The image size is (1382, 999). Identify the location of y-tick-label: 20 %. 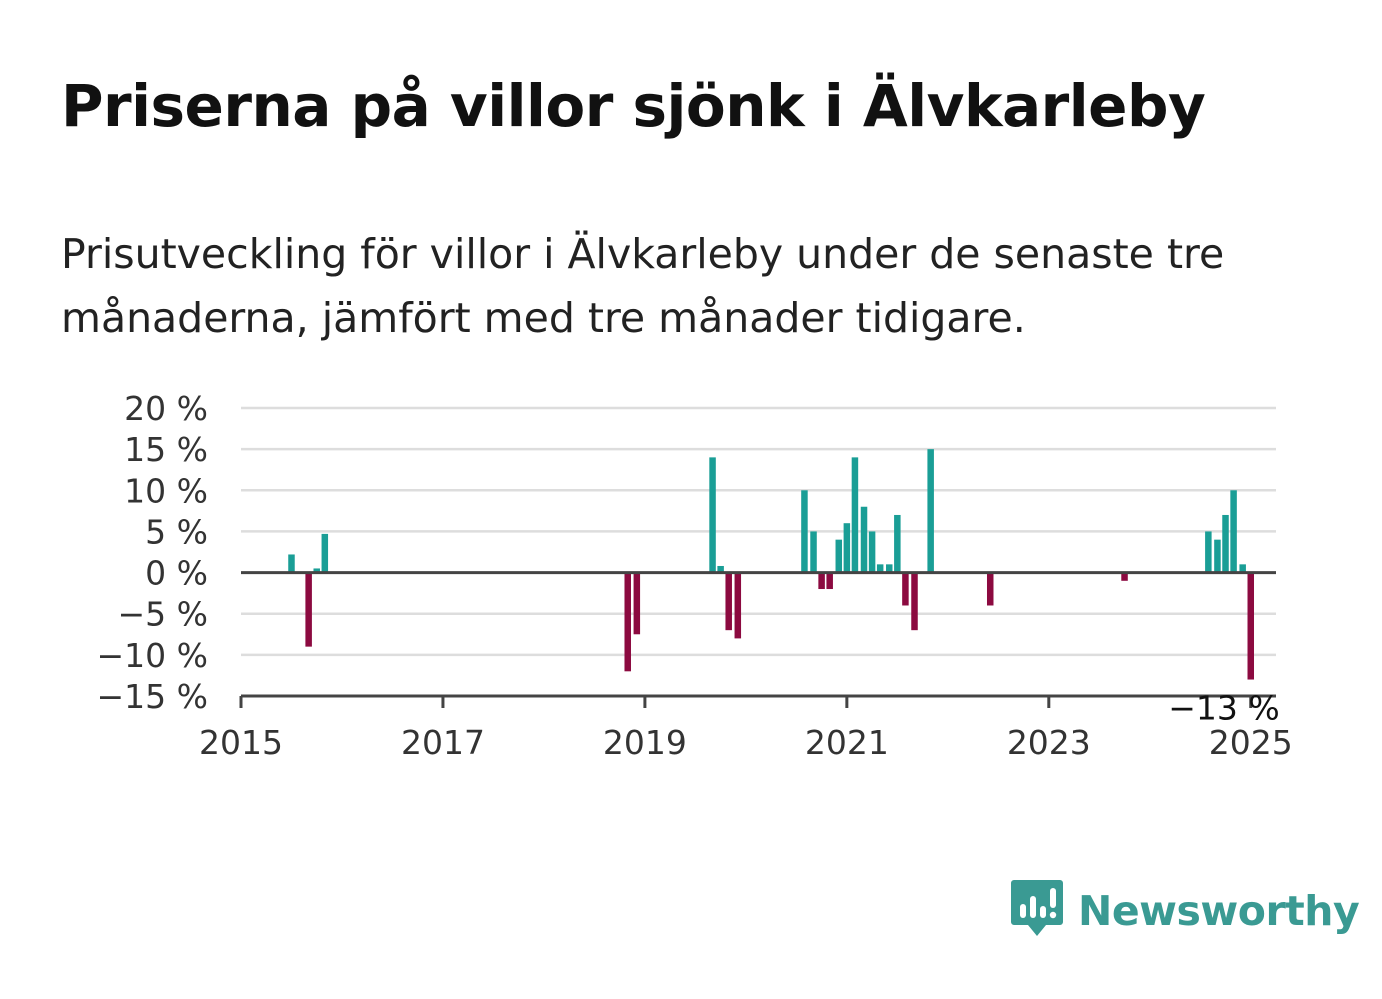
(166, 408).